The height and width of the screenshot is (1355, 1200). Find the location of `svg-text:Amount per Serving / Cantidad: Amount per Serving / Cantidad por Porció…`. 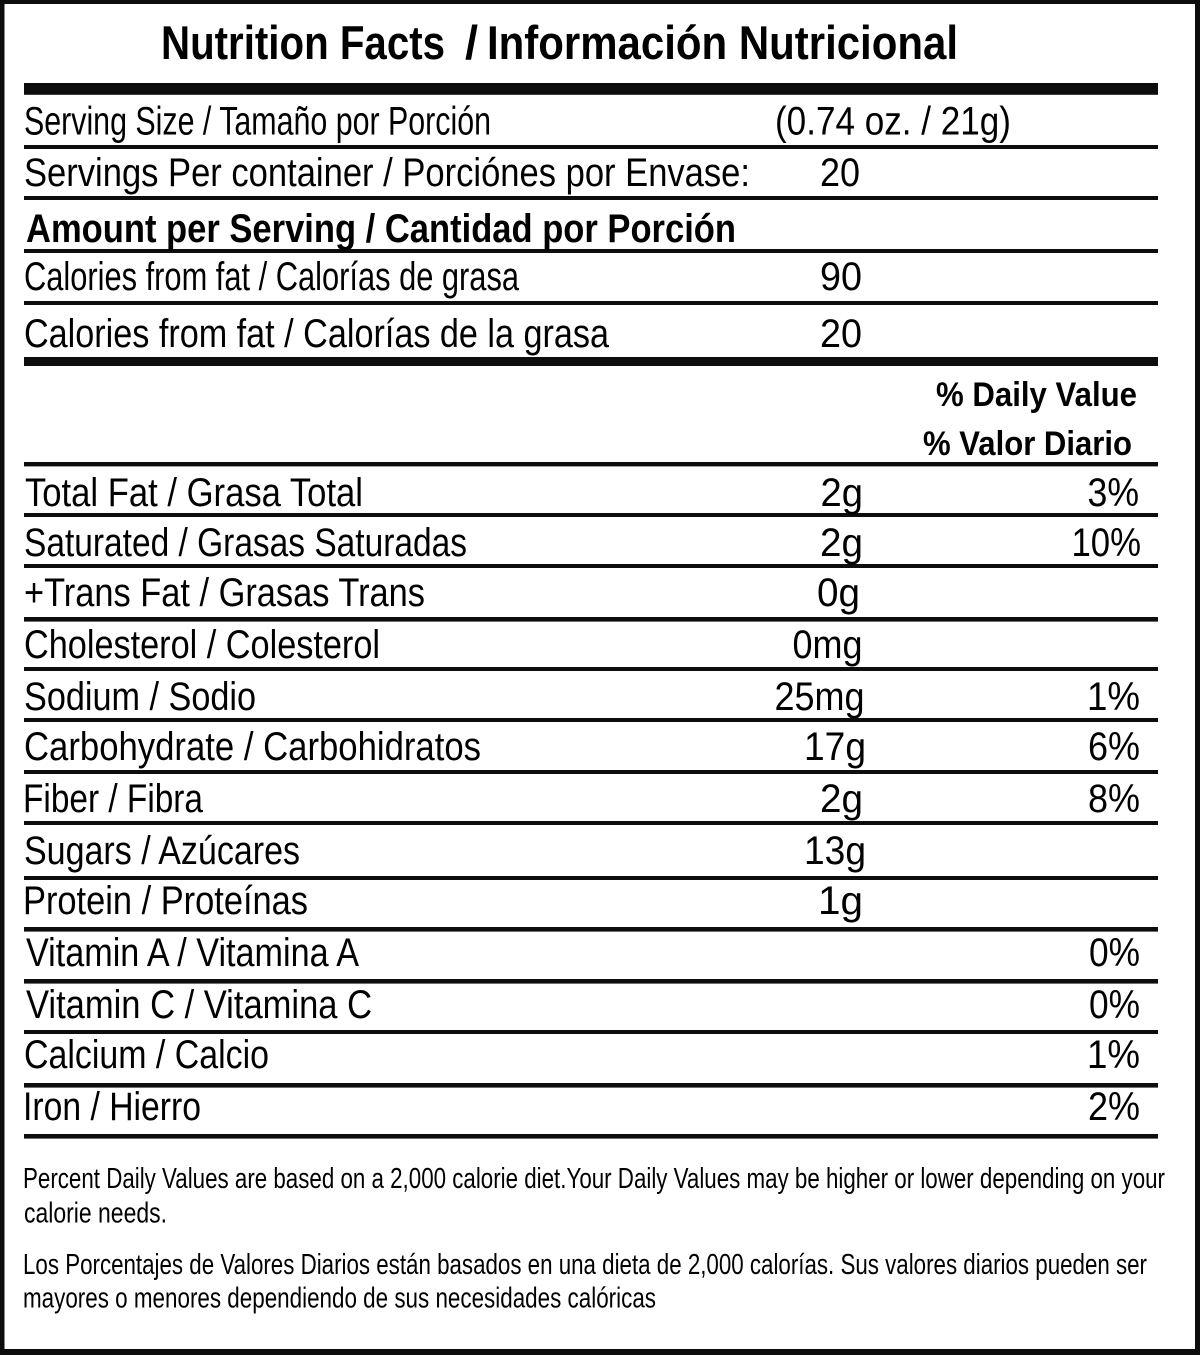

svg-text:Amount per Serving / Cantidad: Amount per Serving / Cantidad por Porció… is located at coordinates (381, 229).